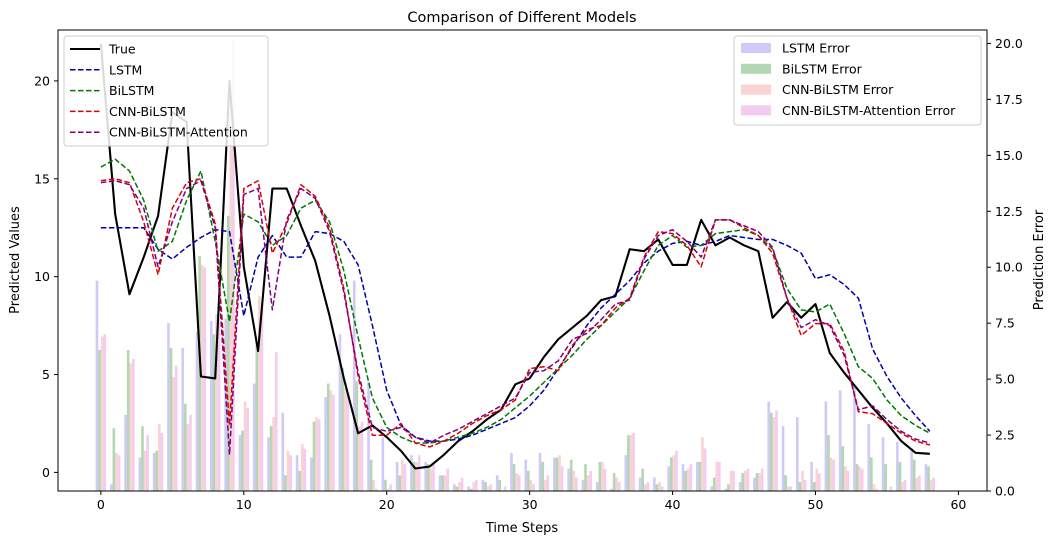 This screenshot has height=545, width=1057. What do you see at coordinates (42, 80) in the screenshot?
I see `y-tick-label-4: 20` at bounding box center [42, 80].